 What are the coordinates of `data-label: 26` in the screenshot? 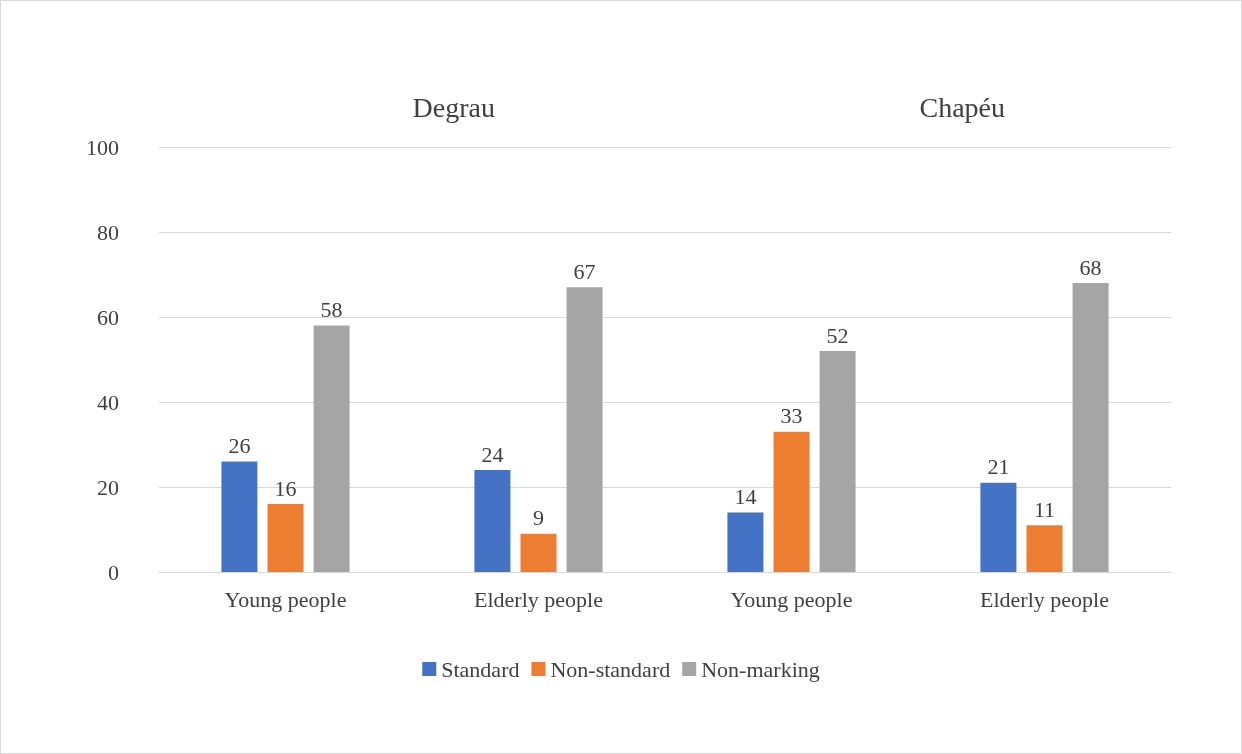 It's located at (239, 445).